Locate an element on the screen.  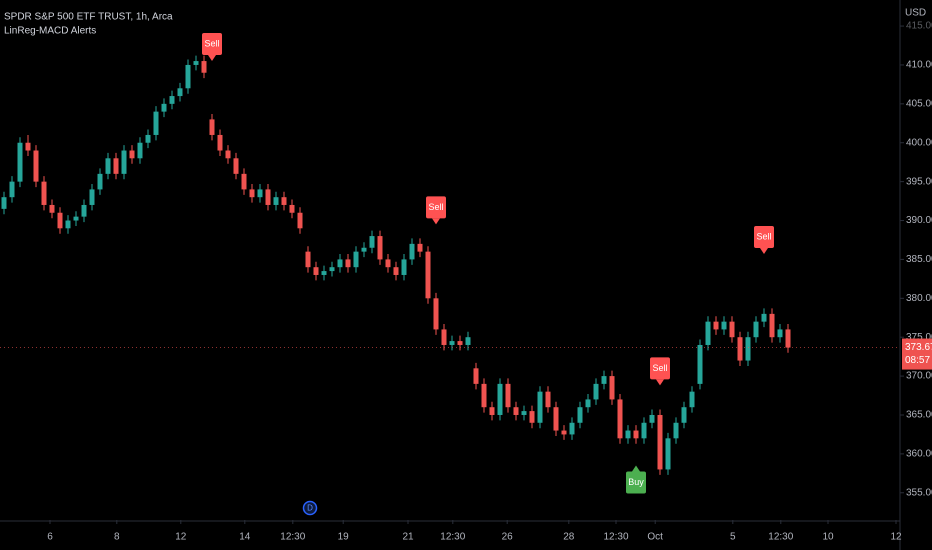
x-tick-label: 8 is located at coordinates (117, 537).